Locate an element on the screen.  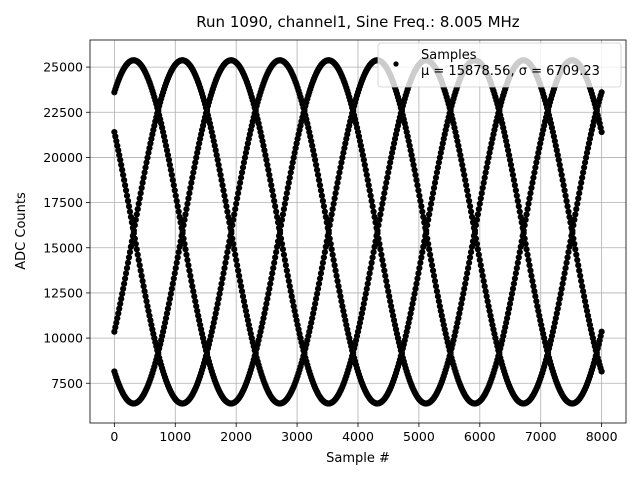
x-axis-ticks: 0 1000 2000 3000 4000 5000 6000 7000 8000 is located at coordinates (364, 433).